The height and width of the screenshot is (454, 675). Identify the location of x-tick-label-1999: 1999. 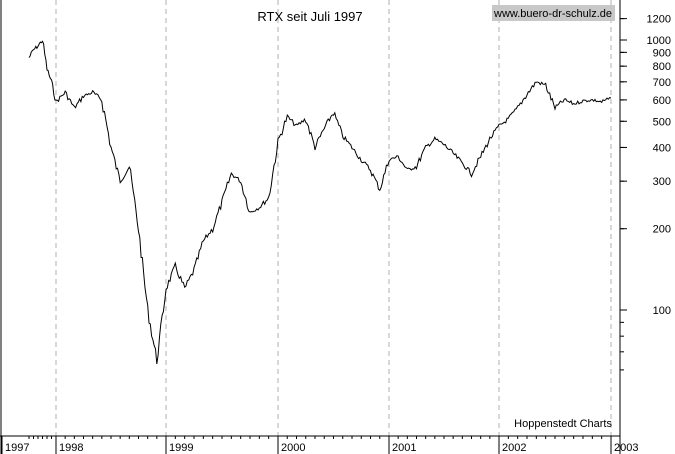
(181, 448).